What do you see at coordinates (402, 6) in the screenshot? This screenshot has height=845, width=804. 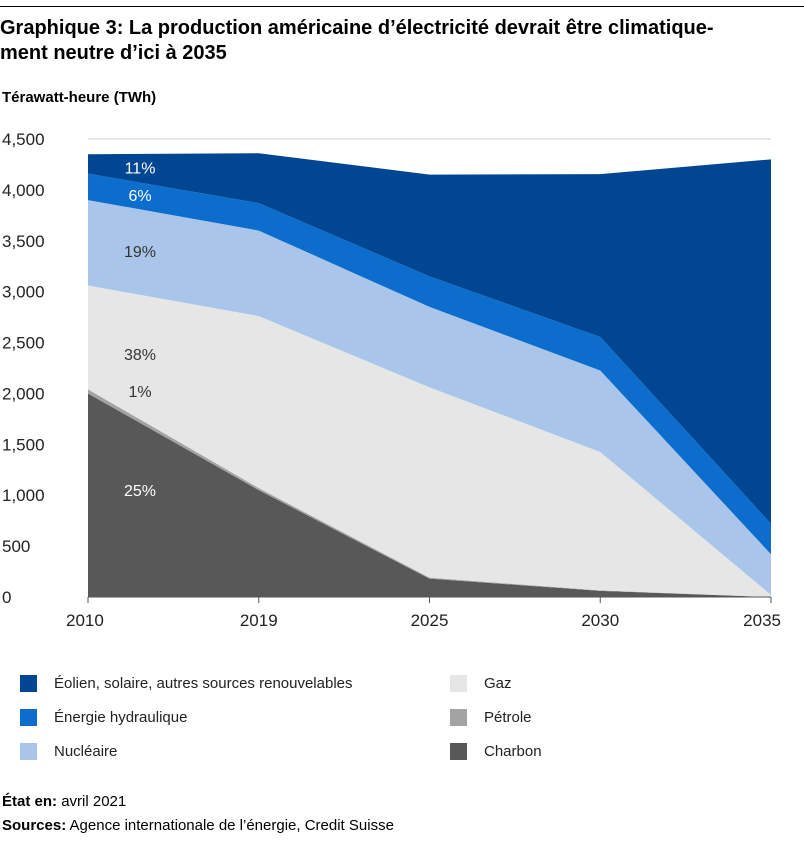 I see `top-rule` at bounding box center [402, 6].